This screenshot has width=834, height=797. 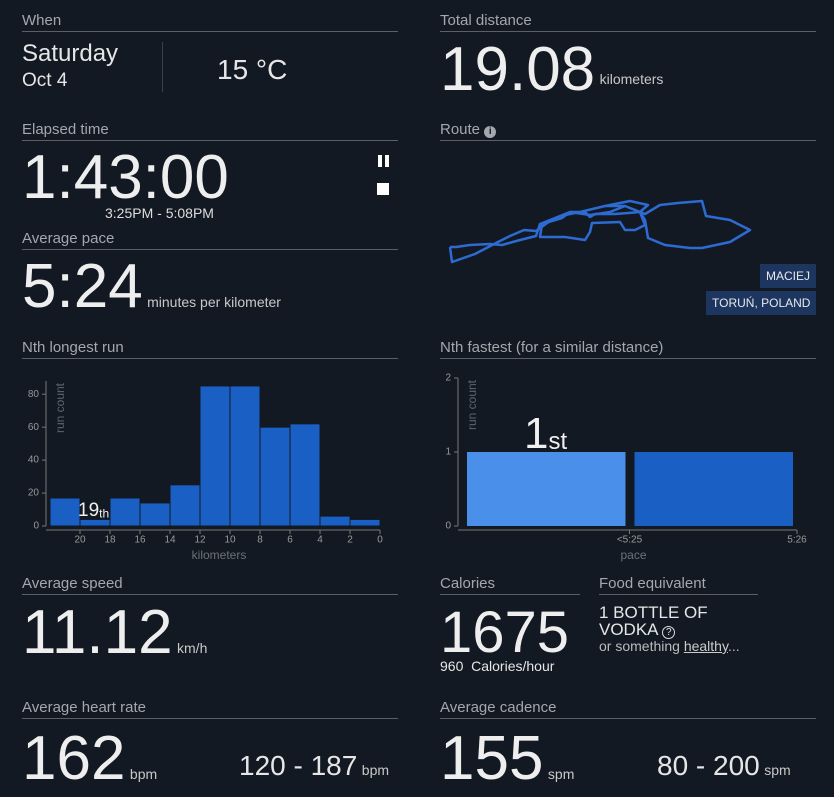 I want to click on section-label: When, so click(x=210, y=22).